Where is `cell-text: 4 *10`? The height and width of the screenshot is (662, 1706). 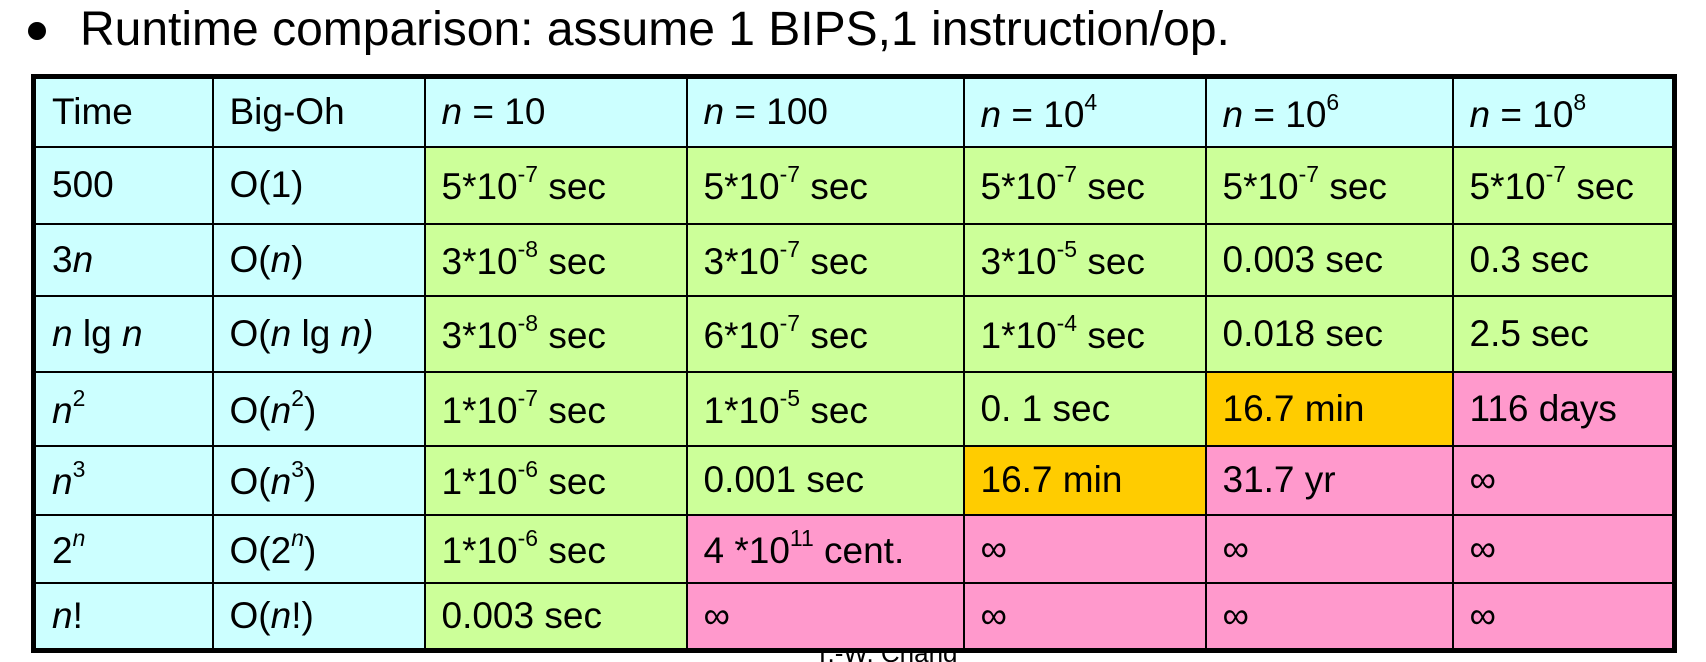 cell-text: 4 *10 is located at coordinates (746, 551).